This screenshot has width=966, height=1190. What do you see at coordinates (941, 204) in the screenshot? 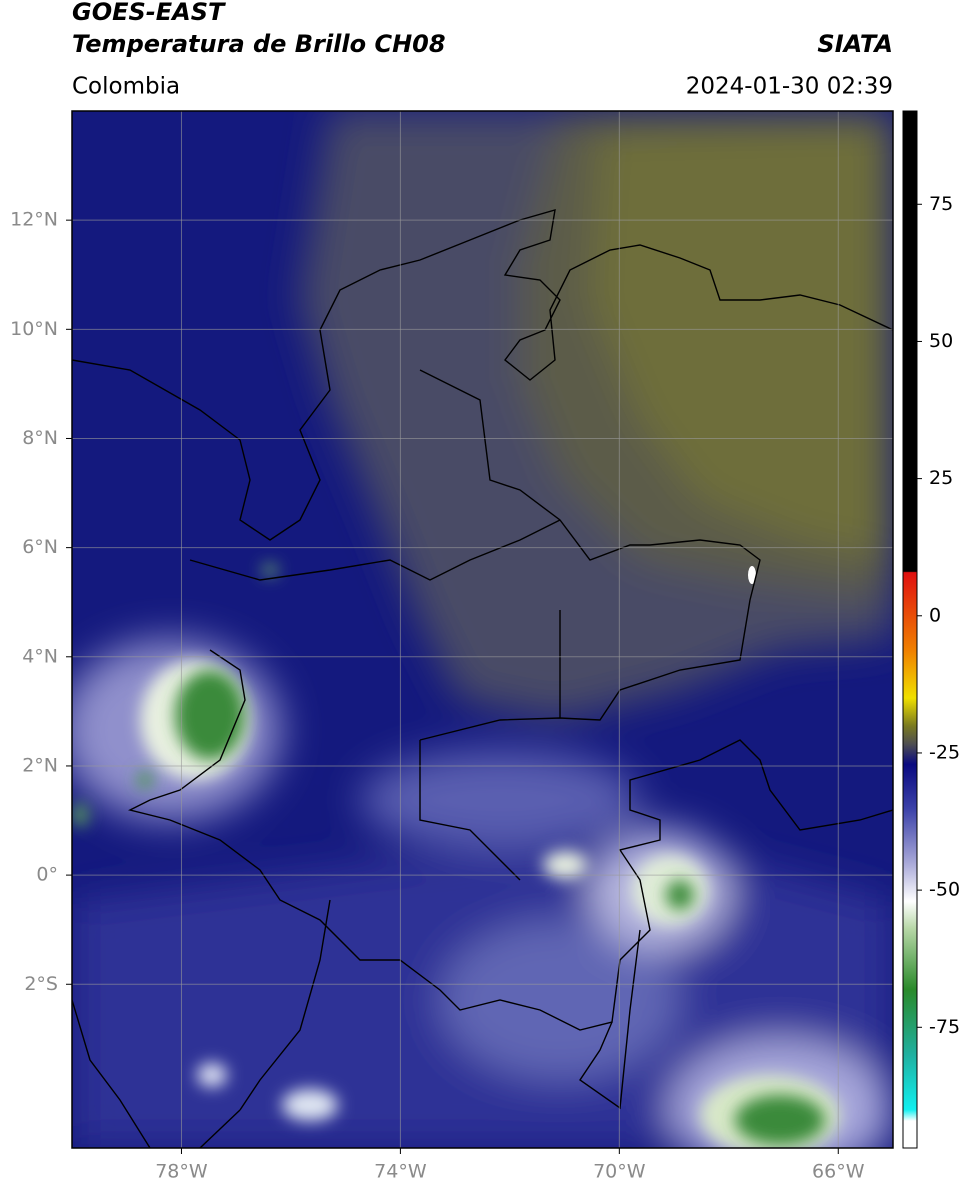
I see `colorbar-tick-label: 75` at bounding box center [941, 204].